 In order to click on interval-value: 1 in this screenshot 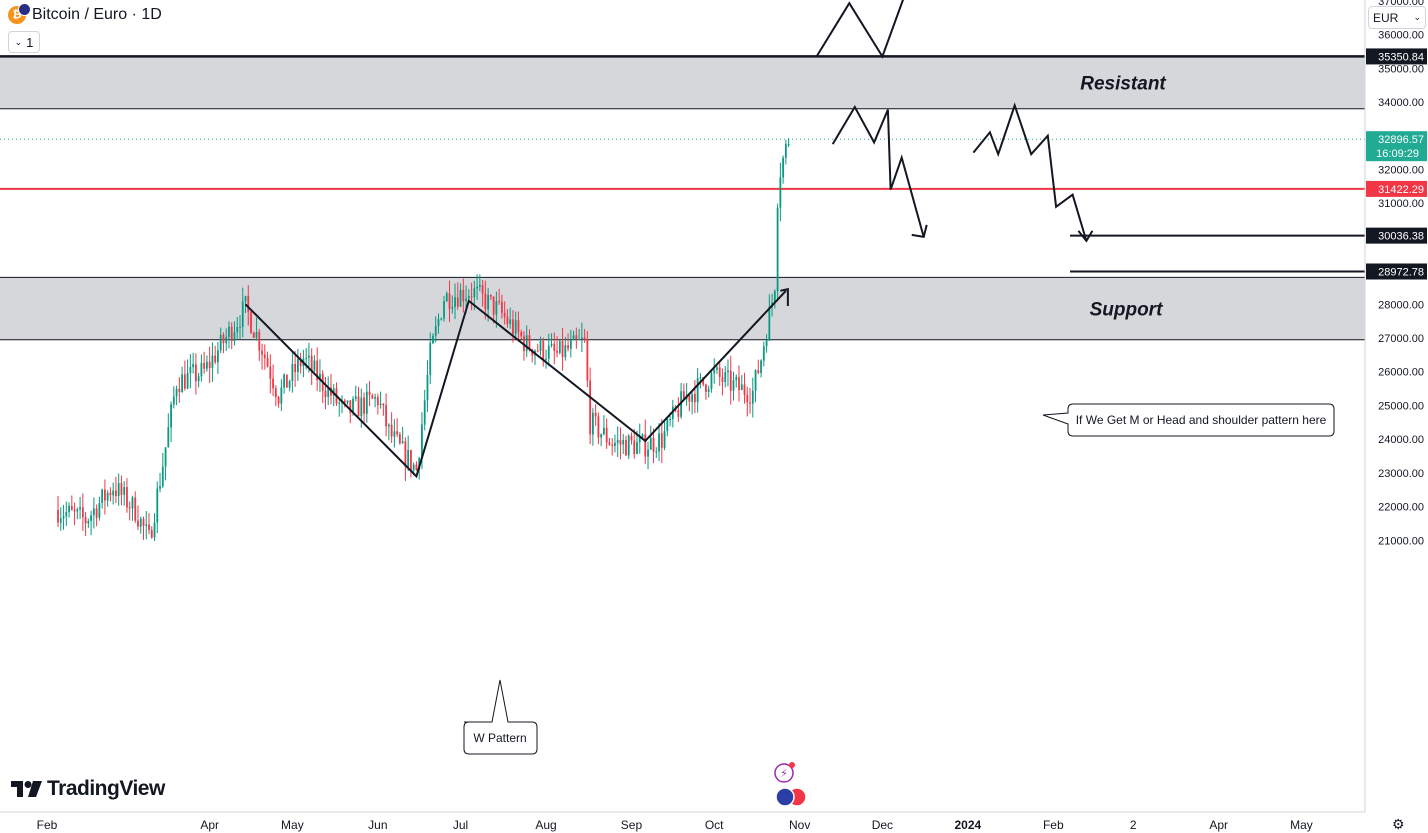, I will do `click(30, 42)`.